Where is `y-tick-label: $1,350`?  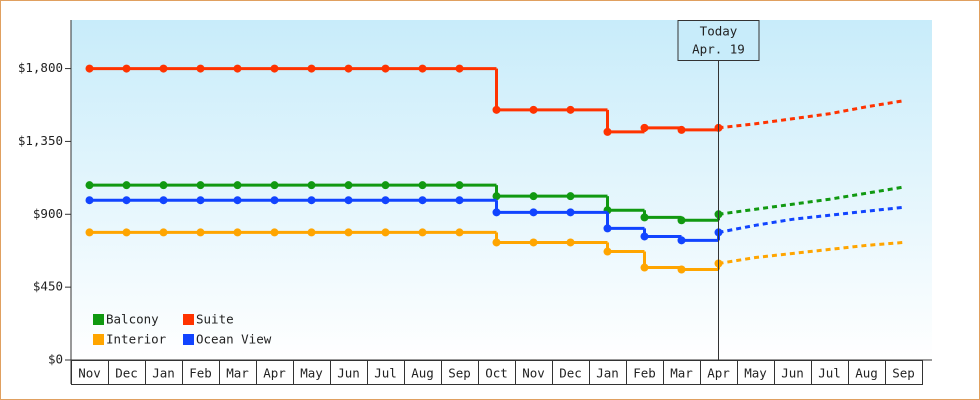
y-tick-label: $1,350 is located at coordinates (40, 140).